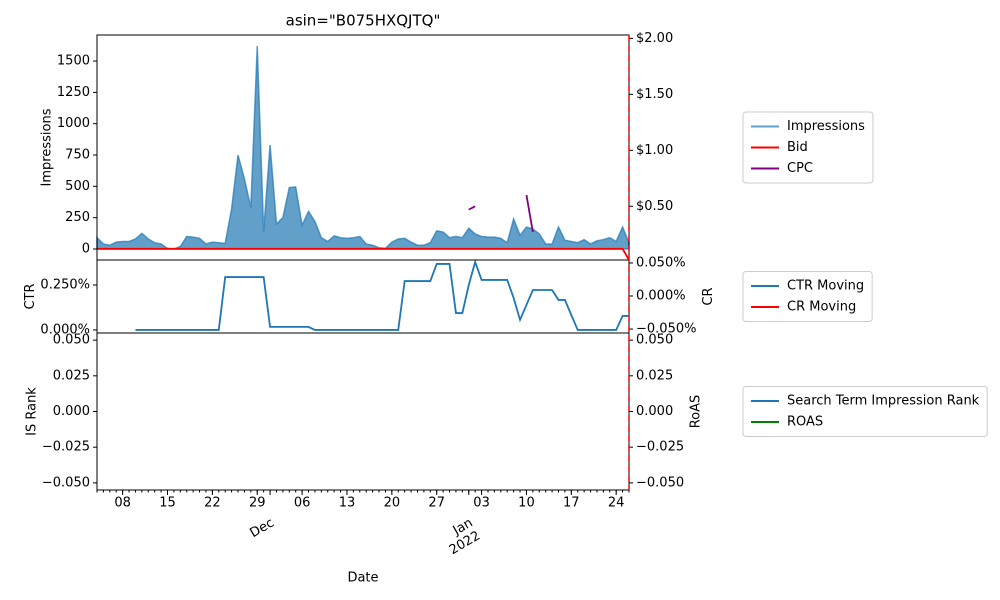 This screenshot has width=1000, height=600. Describe the element at coordinates (30, 296) in the screenshot. I see `y-axis-label: CTR` at that location.